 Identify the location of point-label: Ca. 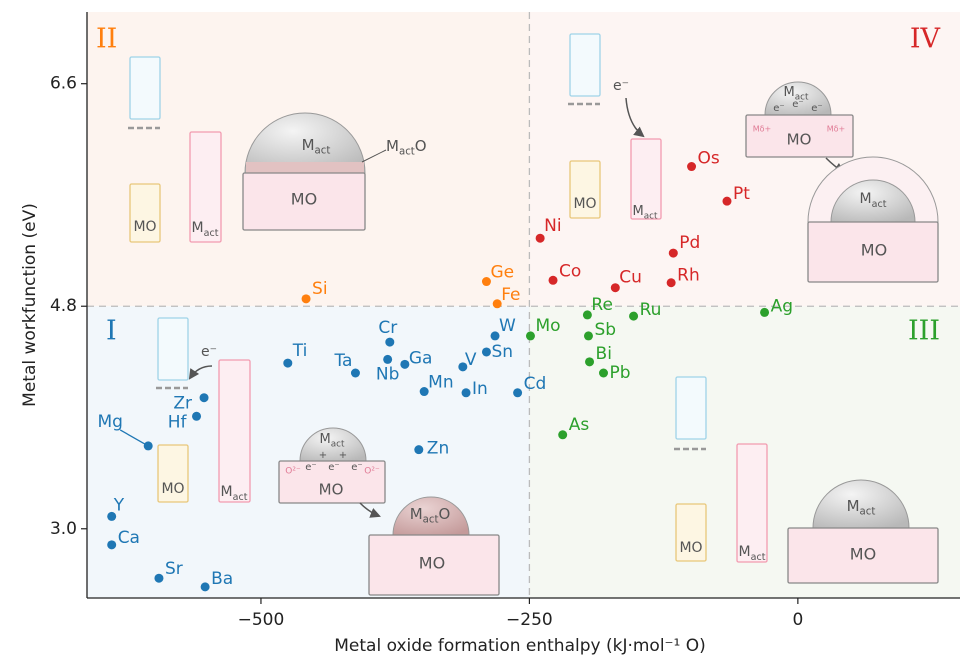
(129, 538).